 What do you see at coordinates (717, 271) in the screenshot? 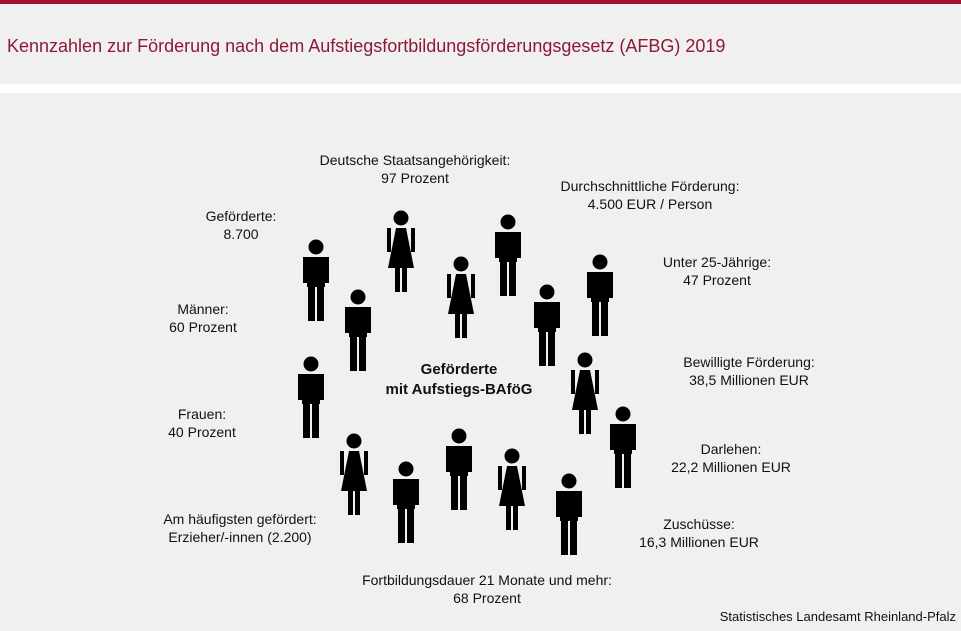
I see `stat-under-25: Unter 25-Jährige: 47 Prozent` at bounding box center [717, 271].